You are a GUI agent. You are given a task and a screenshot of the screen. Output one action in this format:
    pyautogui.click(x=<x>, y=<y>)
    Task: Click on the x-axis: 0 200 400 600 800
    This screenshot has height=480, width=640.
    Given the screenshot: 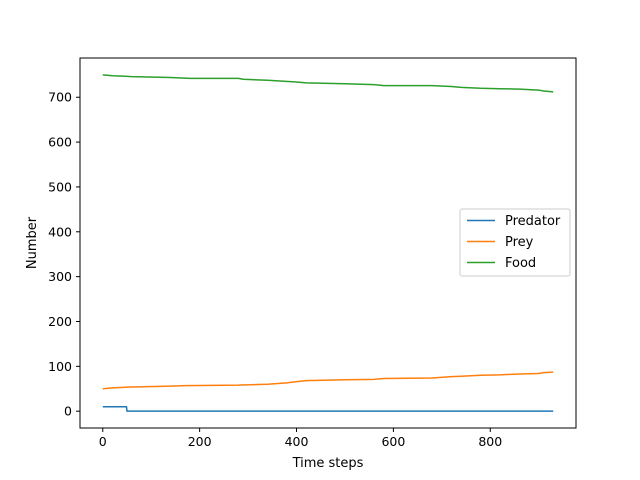 What is the action you would take?
    pyautogui.click(x=300, y=438)
    